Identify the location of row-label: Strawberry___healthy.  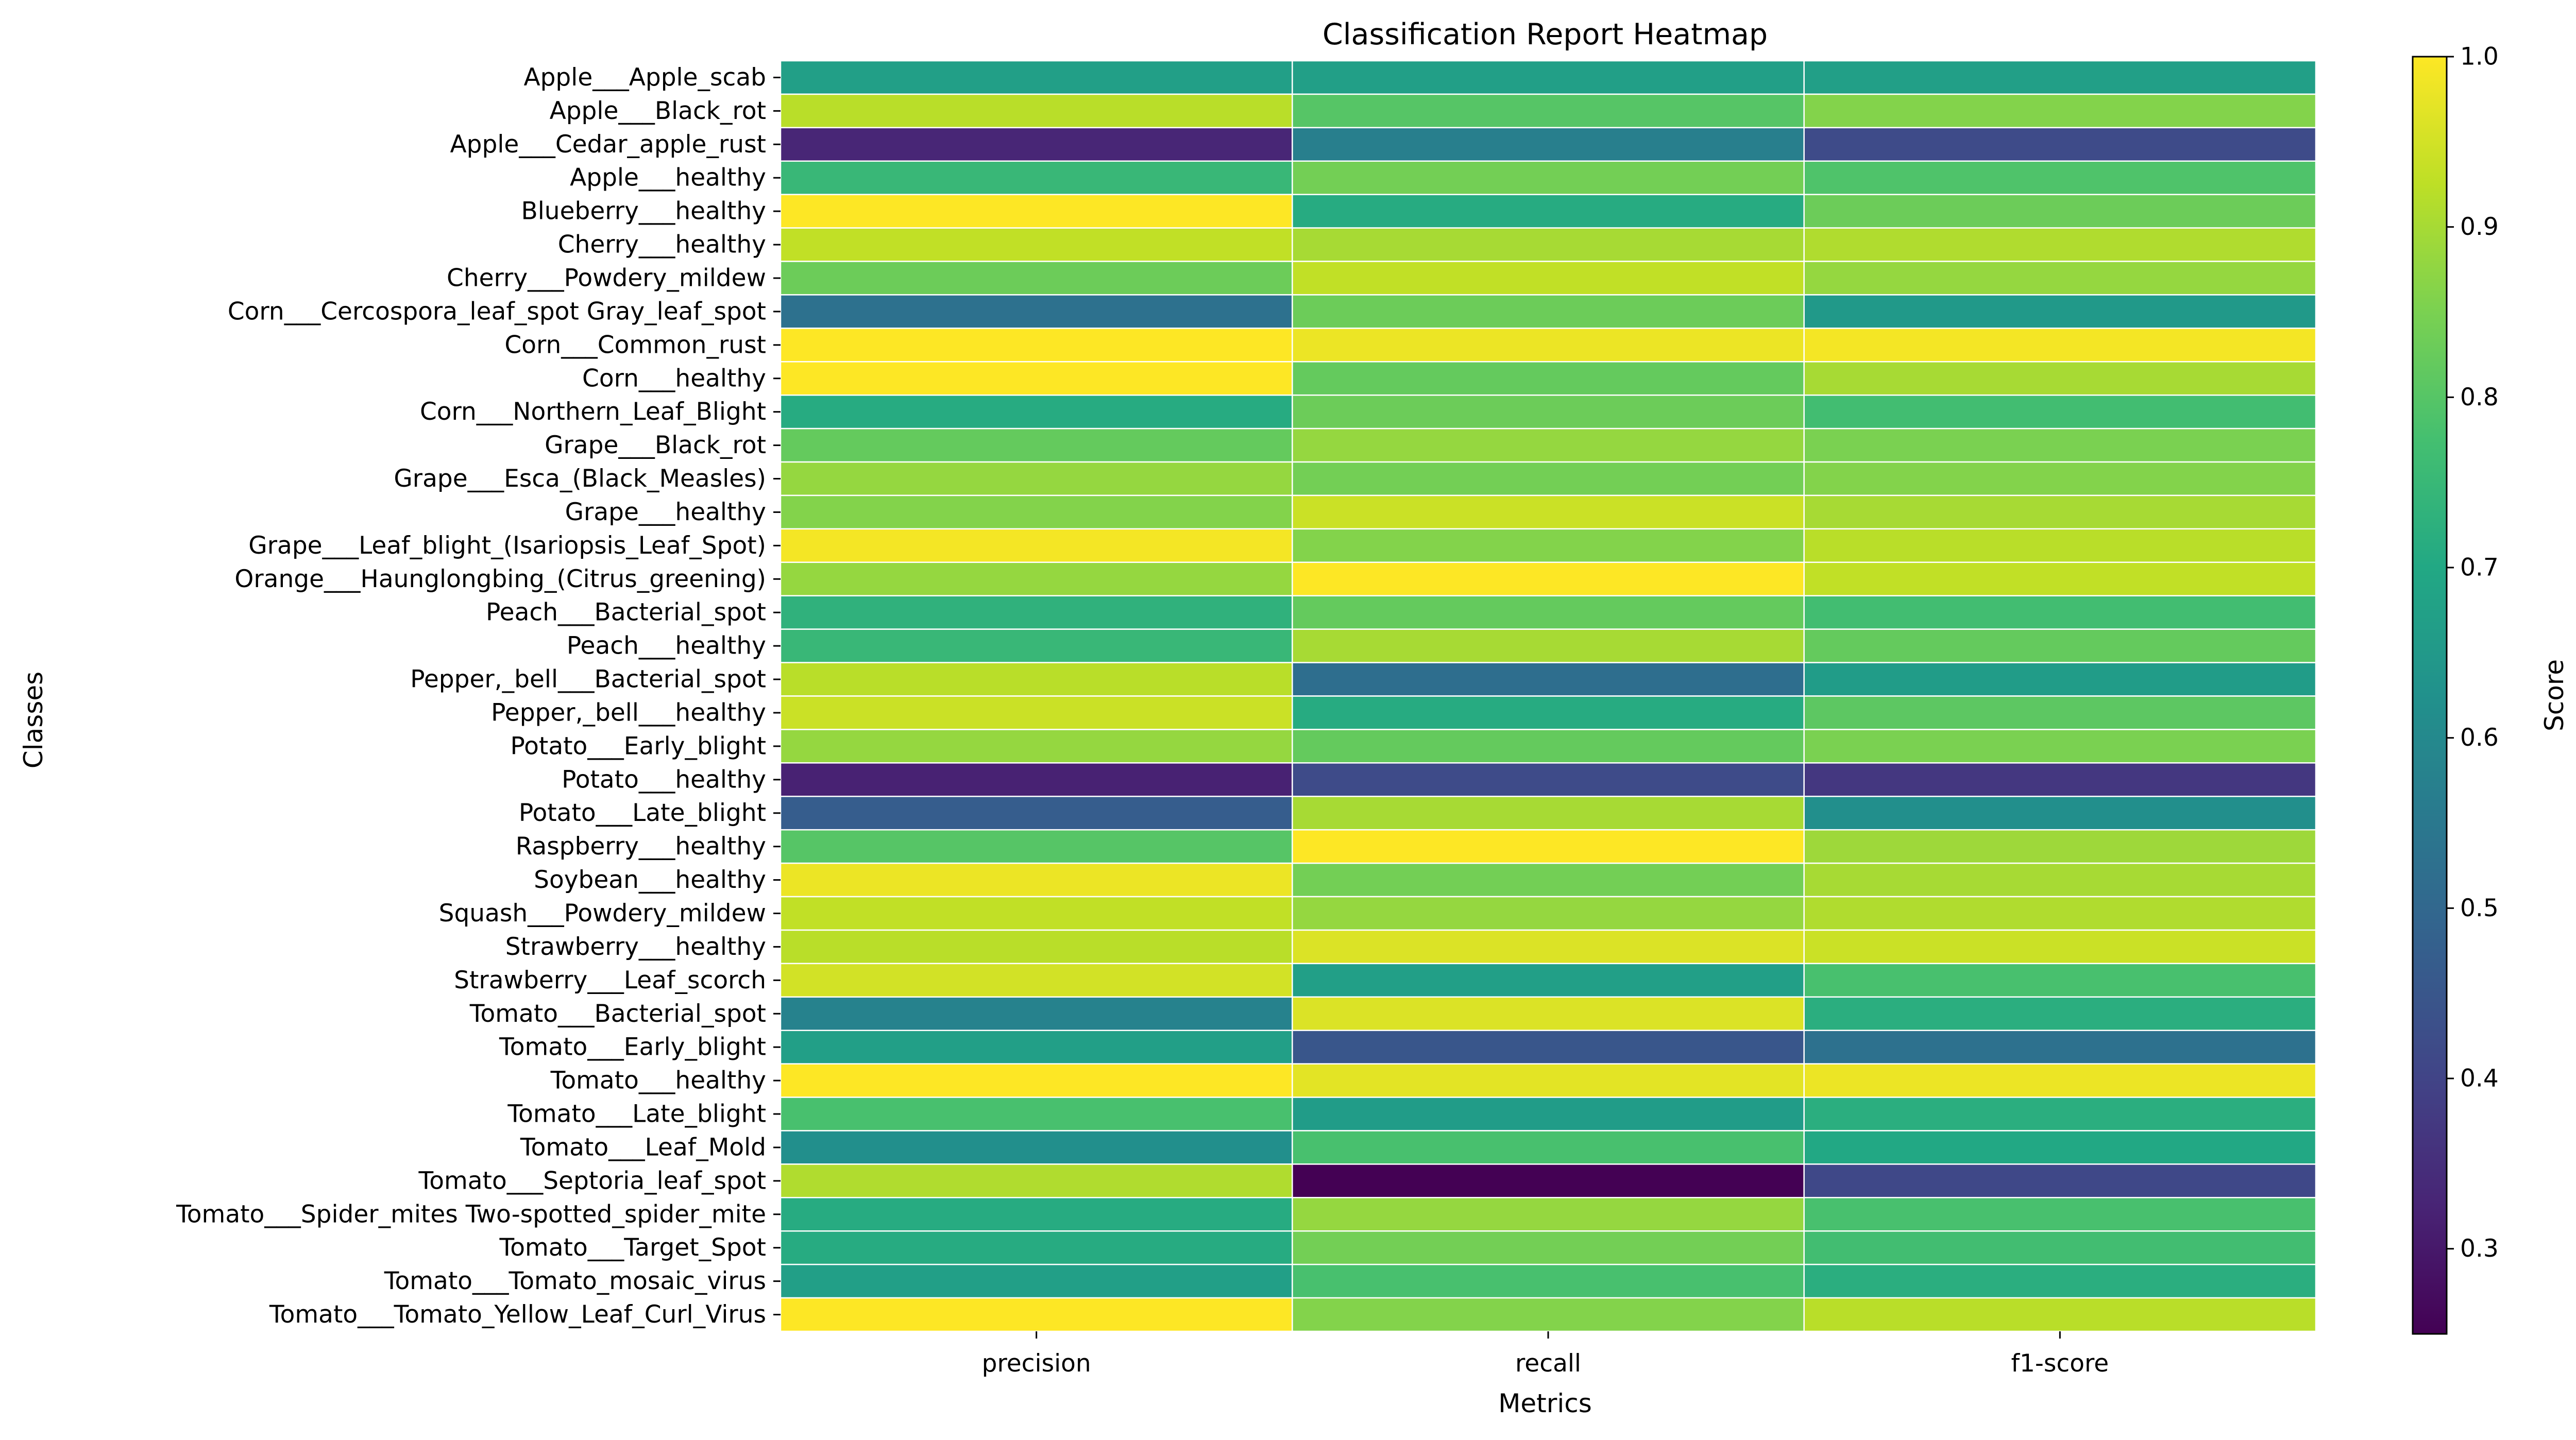
(635, 947).